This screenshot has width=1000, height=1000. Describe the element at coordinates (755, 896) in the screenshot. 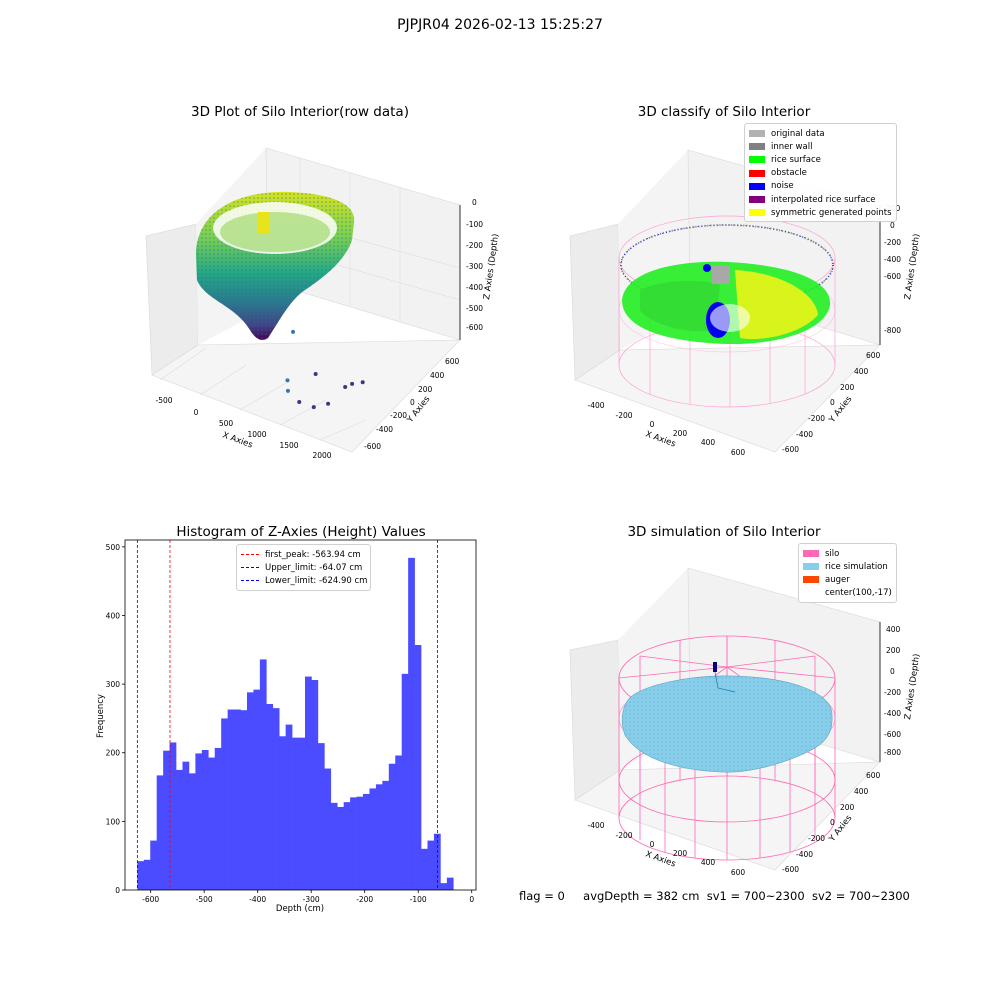

I see `sv1-value: sv1 = 700~2300` at that location.